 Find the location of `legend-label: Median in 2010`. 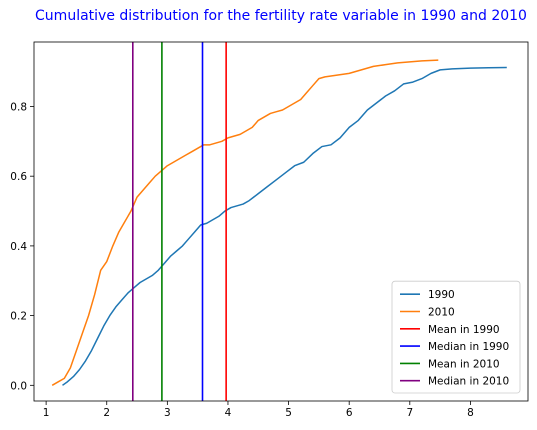

legend-label: Median in 2010 is located at coordinates (468, 382).